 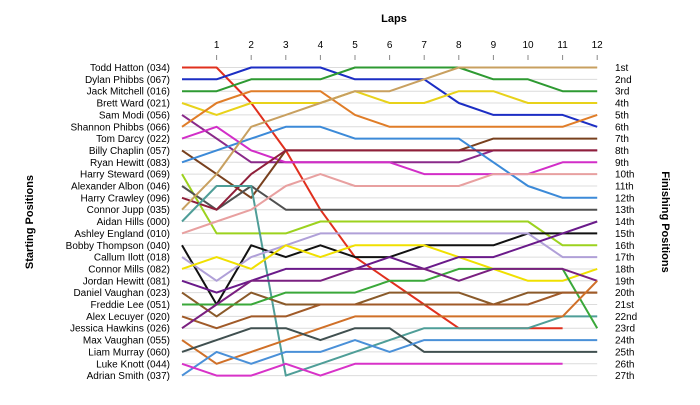 I want to click on x-tick-label: 1, so click(x=217, y=45).